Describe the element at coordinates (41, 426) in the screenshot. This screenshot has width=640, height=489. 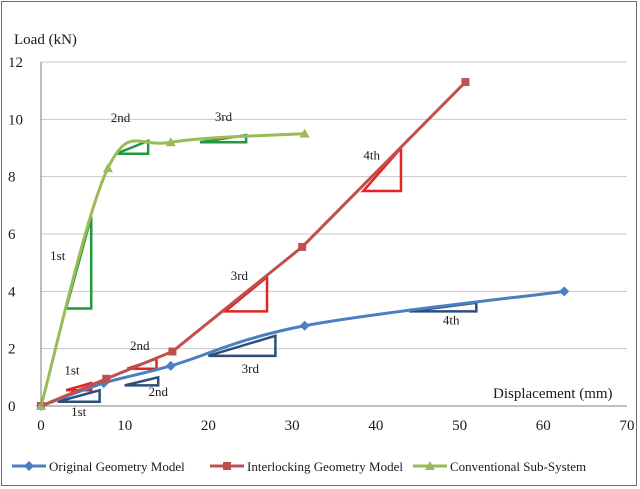
I see `x-tick-label: 0` at that location.